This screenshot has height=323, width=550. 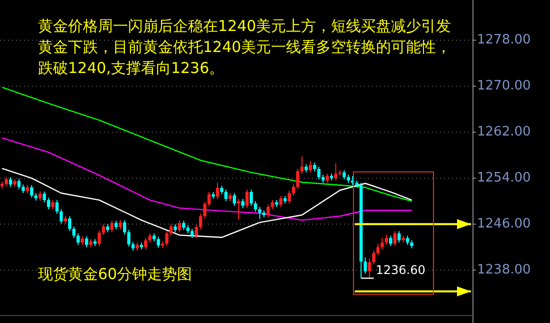 I want to click on annotation: 1236.60, so click(x=401, y=270).